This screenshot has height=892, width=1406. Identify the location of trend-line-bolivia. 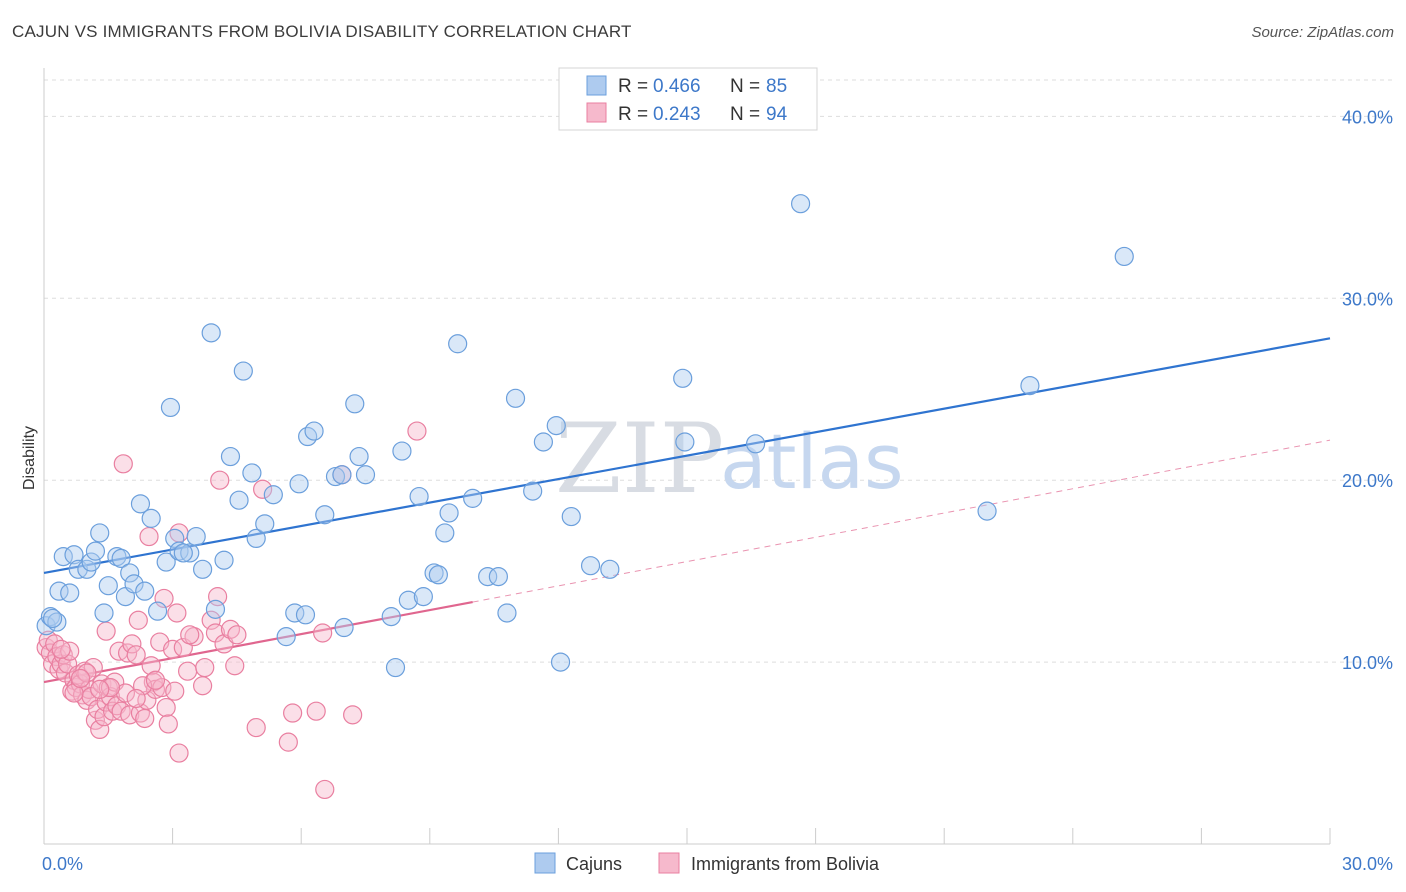
(258, 642).